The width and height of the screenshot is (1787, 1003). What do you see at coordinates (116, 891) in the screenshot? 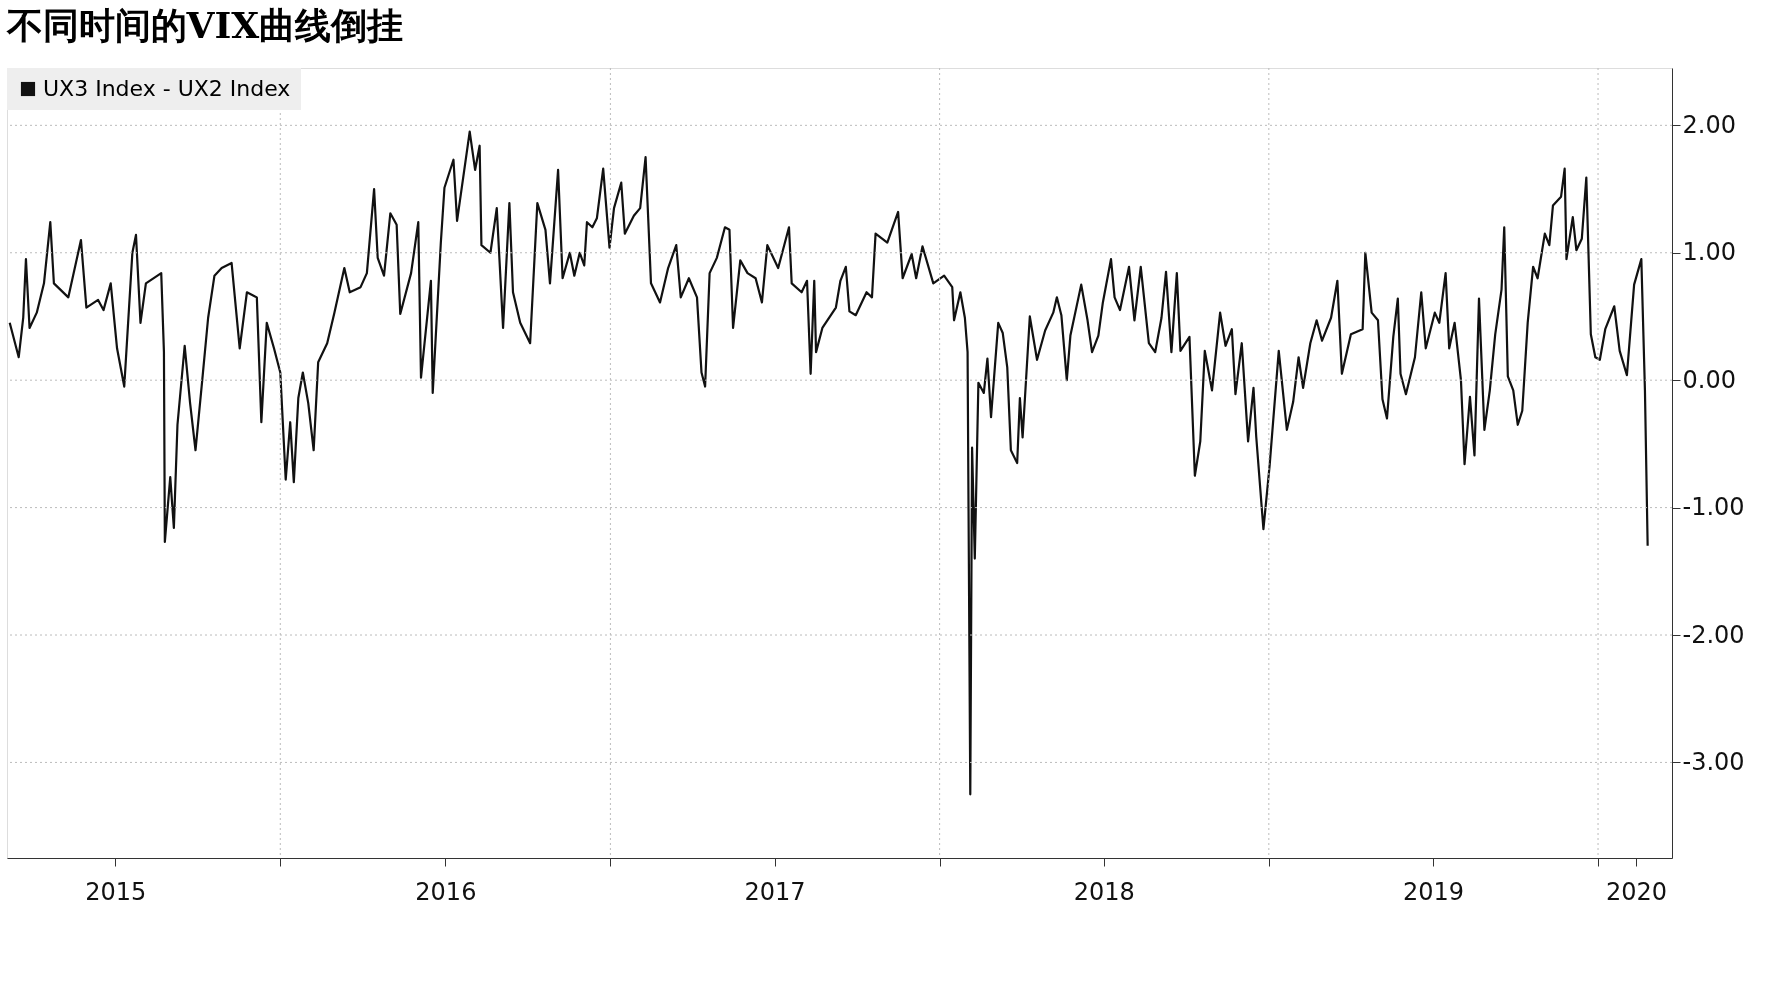
I see `x-tick-label: 2015` at bounding box center [116, 891].